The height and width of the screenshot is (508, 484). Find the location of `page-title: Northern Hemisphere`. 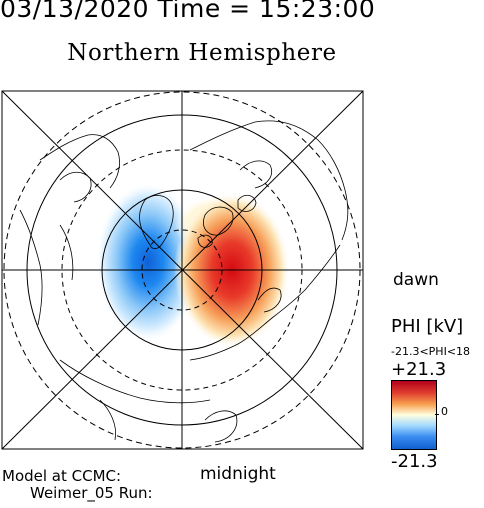

page-title: Northern Hemisphere is located at coordinates (202, 53).